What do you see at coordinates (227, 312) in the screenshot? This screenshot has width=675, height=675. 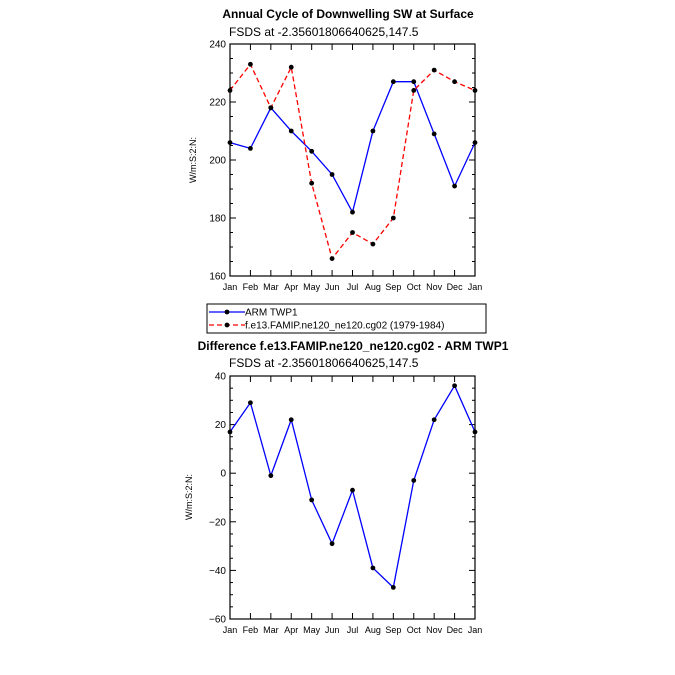 I see `legend-marker-arm` at bounding box center [227, 312].